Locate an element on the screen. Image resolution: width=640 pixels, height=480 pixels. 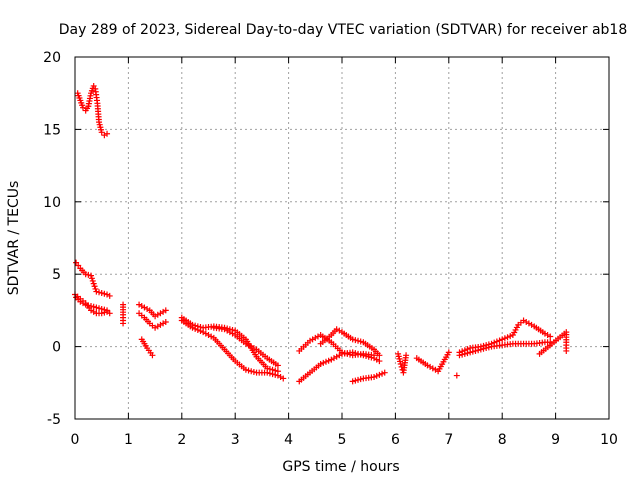
x-tick-label: 4 is located at coordinates (288, 440).